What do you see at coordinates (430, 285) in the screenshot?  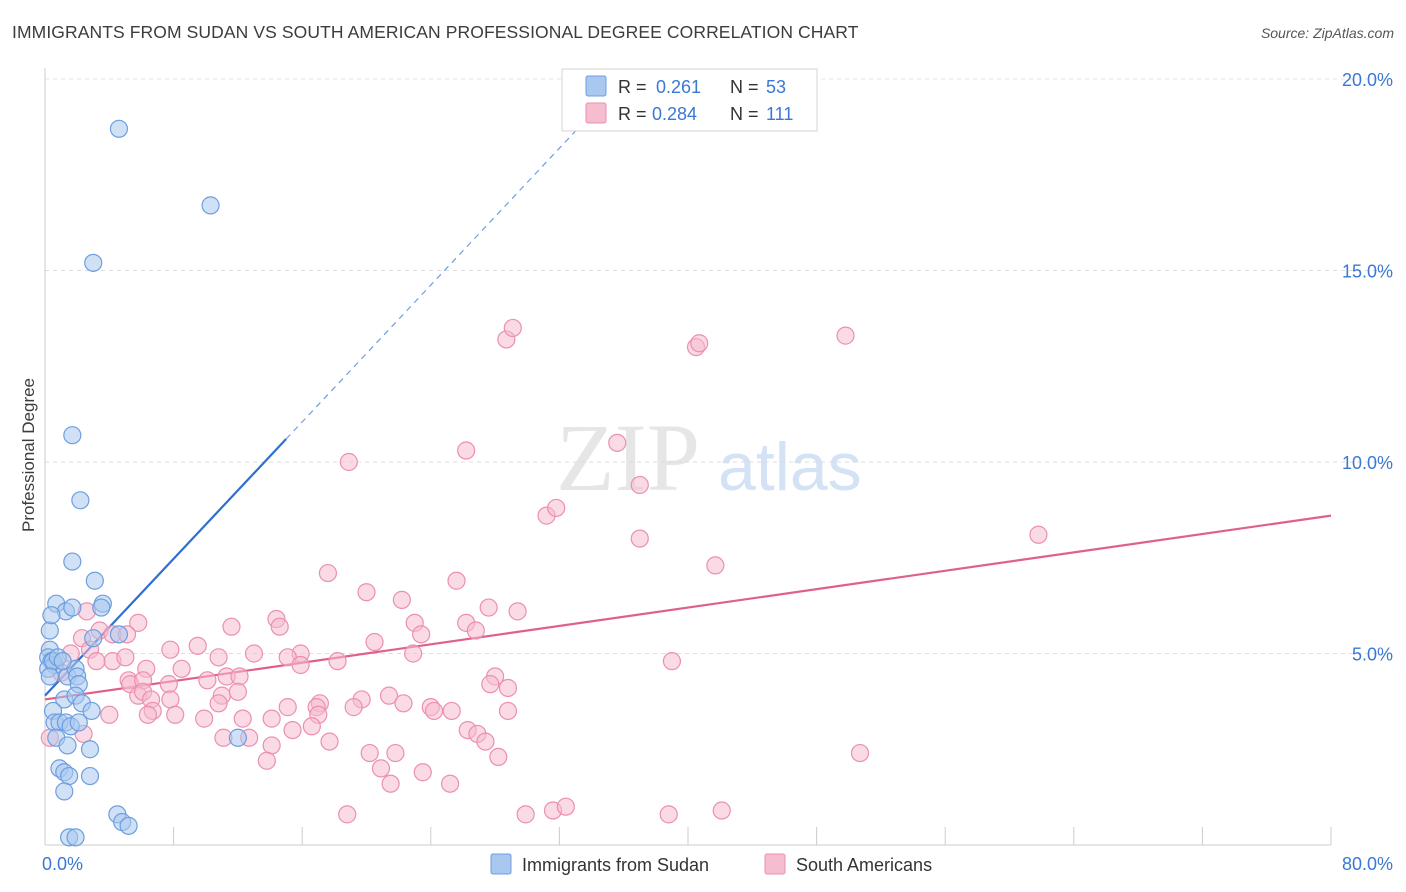 I see `sudan-trend-extension` at bounding box center [430, 285].